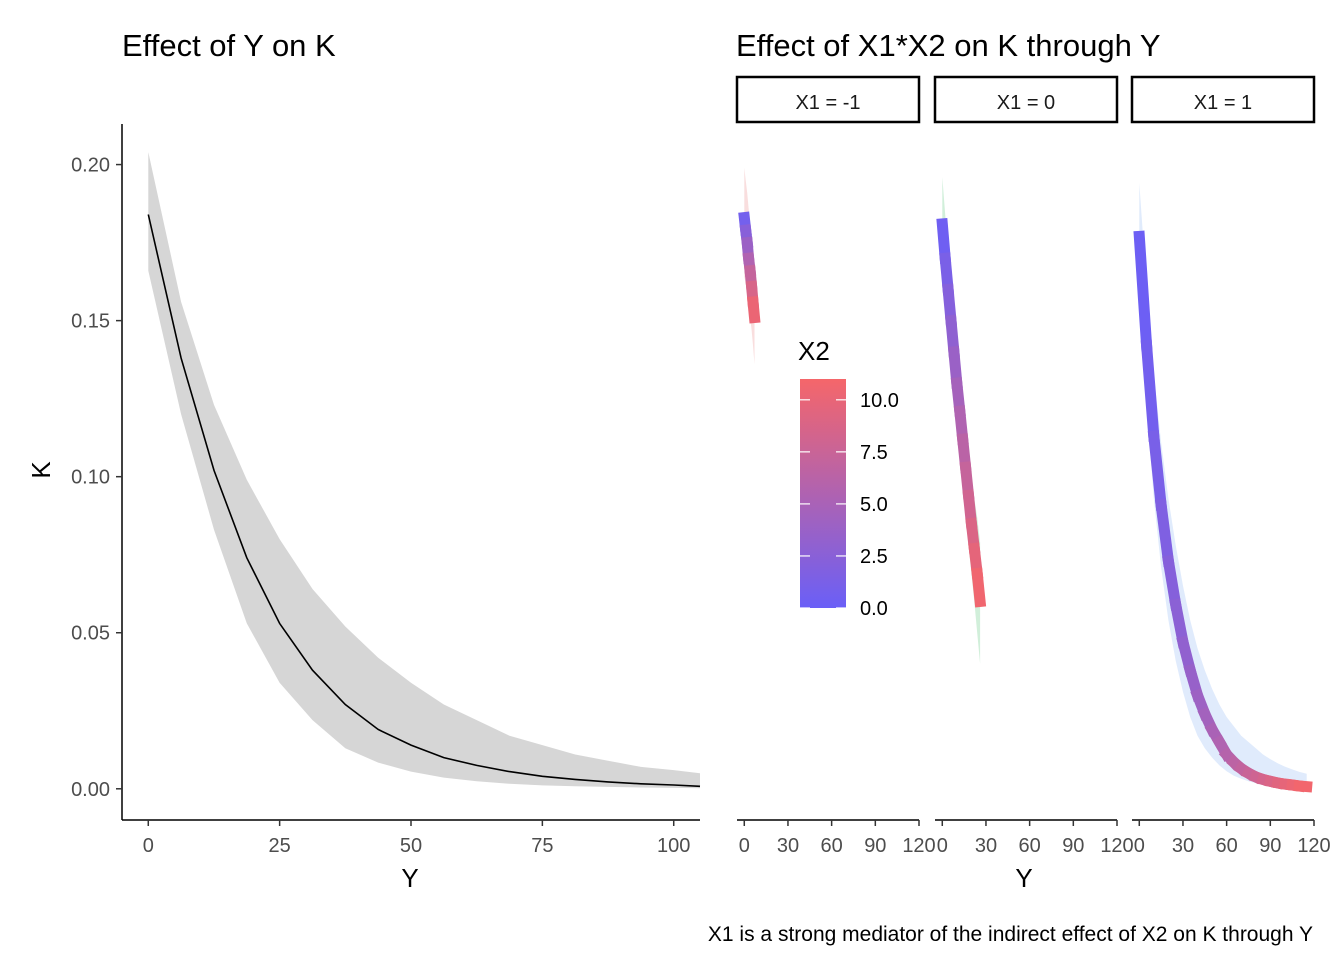 This screenshot has height=965, width=1344. What do you see at coordinates (1026, 103) in the screenshot?
I see `facet-strip-label: X1 = 0` at bounding box center [1026, 103].